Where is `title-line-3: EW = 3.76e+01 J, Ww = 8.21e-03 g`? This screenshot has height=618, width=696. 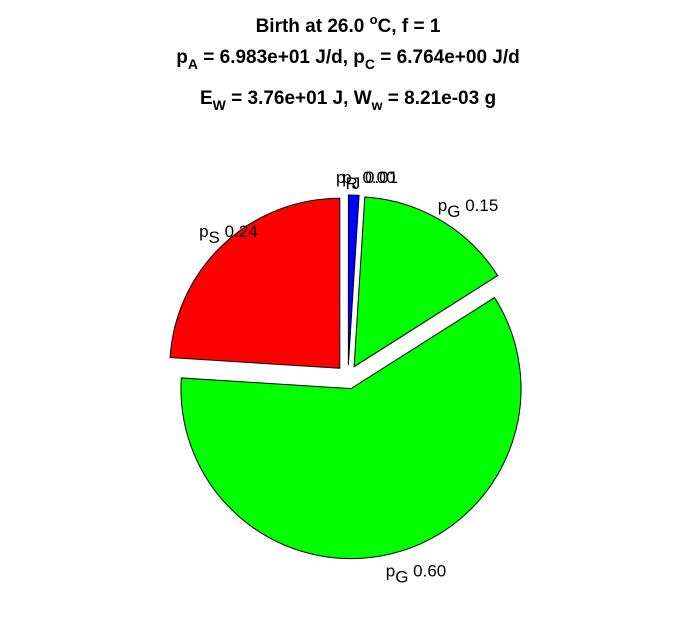 title-line-3: EW = 3.76e+01 J, Ww = 8.21e-03 g is located at coordinates (348, 100).